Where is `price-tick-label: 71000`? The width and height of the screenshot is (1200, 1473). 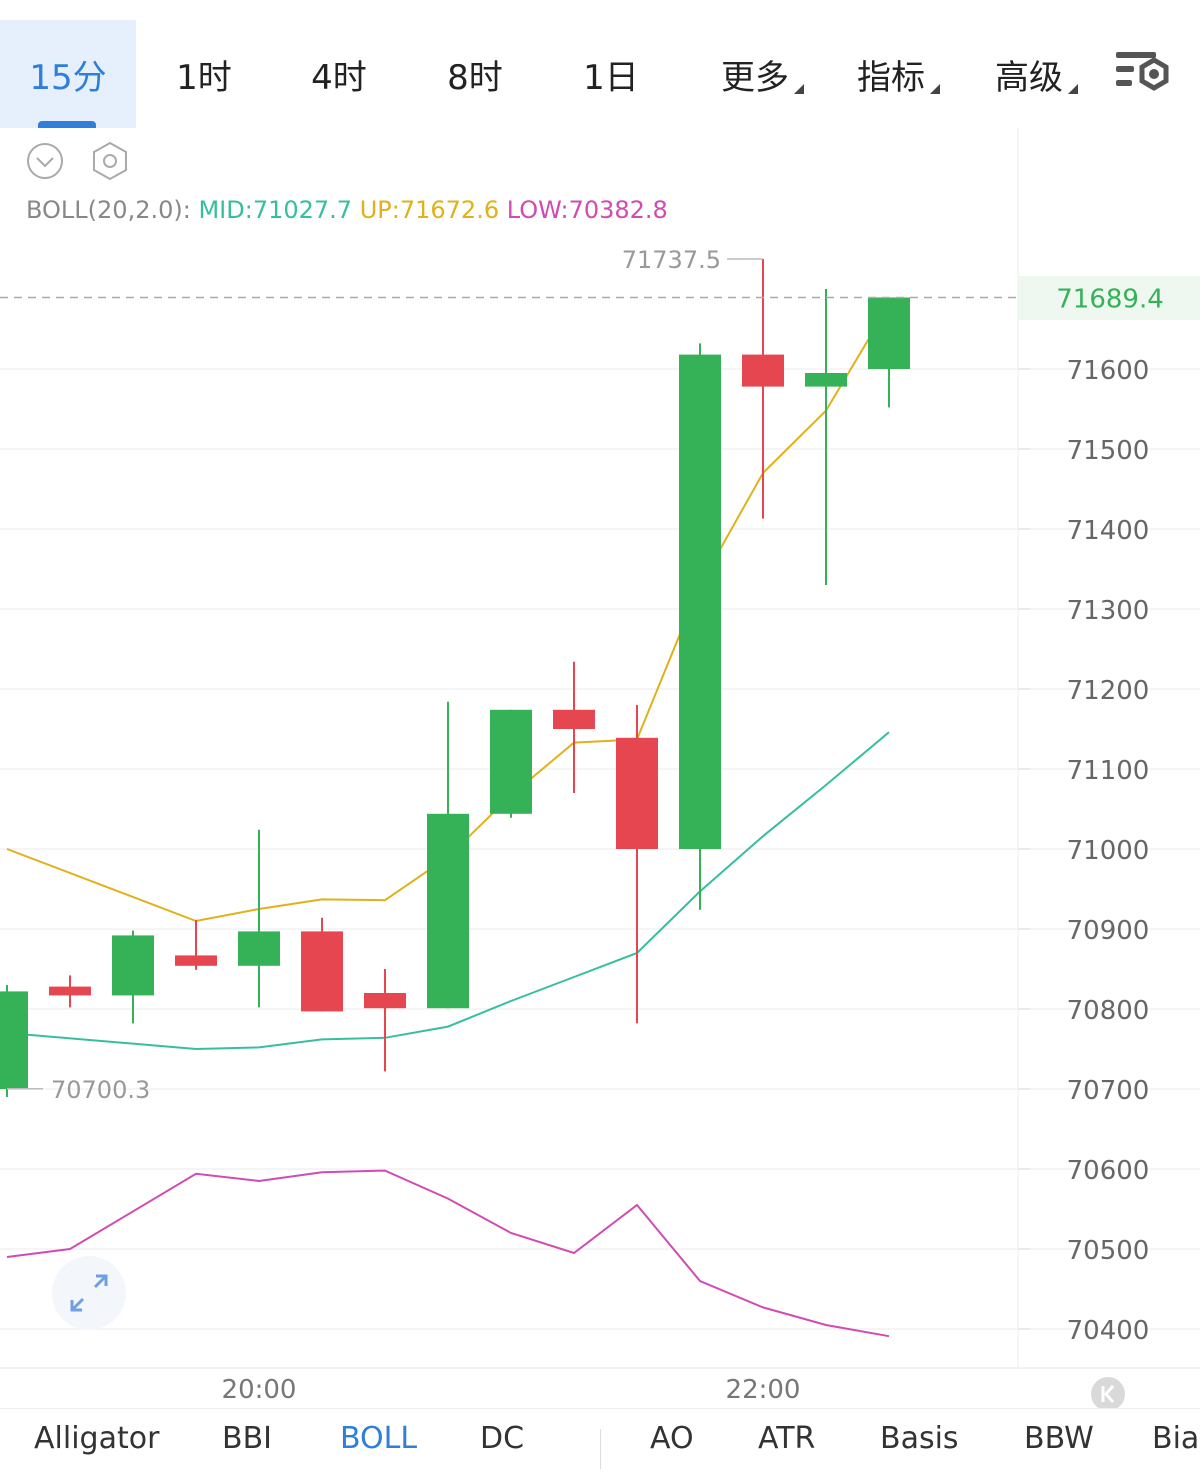 price-tick-label: 71000 is located at coordinates (1108, 851).